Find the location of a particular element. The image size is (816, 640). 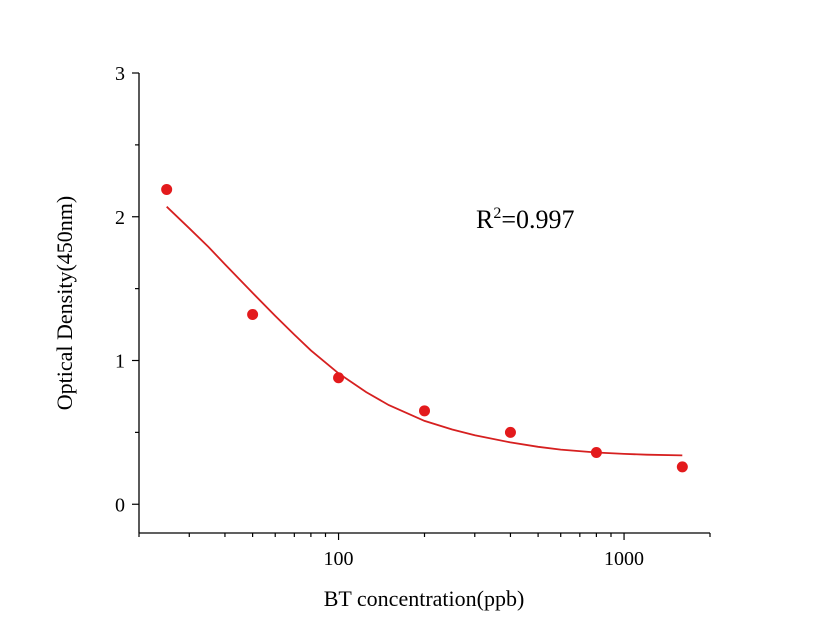

y-tick-label: 1 is located at coordinates (120, 362).